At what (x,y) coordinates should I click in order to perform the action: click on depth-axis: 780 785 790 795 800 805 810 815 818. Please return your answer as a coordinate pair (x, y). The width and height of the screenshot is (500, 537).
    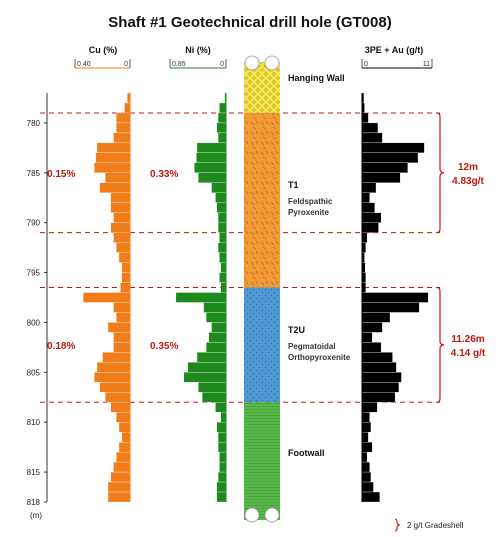
    Looking at the image, I should click on (37, 300).